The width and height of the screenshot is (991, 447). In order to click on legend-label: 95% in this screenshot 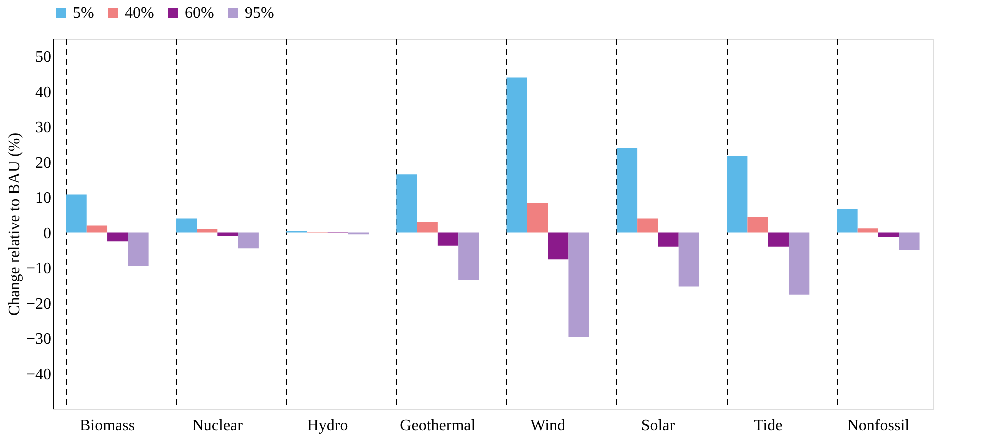, I will do `click(259, 13)`.